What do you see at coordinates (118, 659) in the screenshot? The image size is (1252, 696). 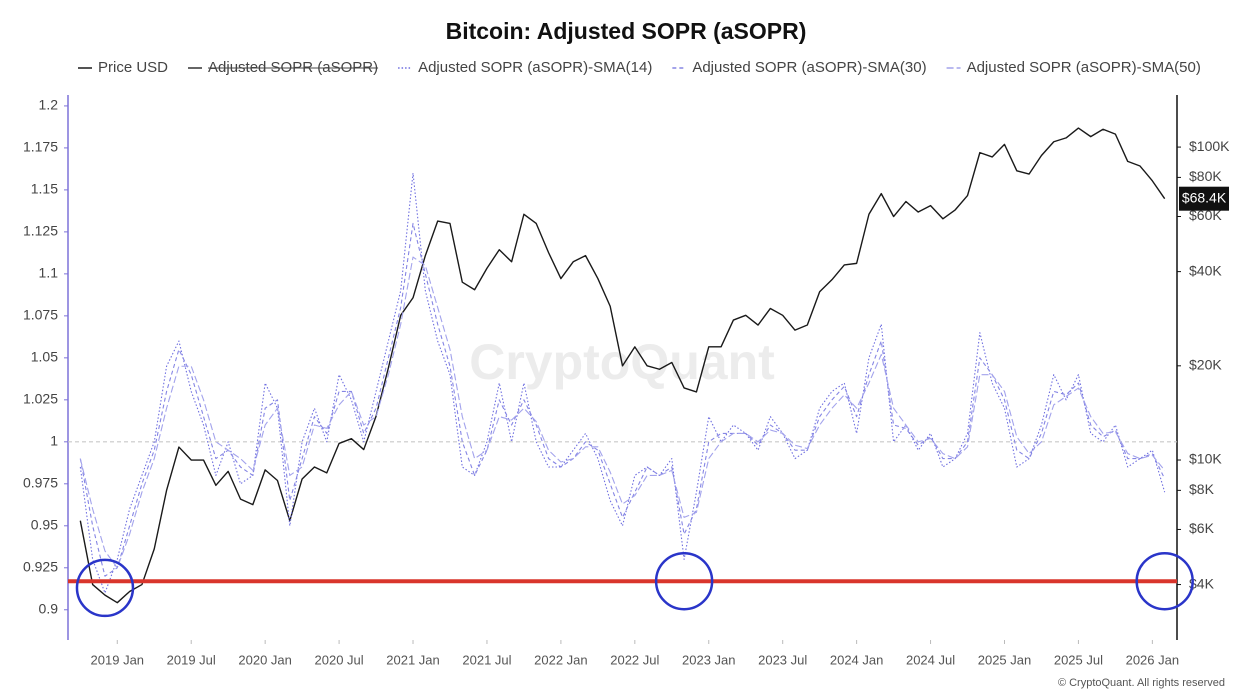 I see `x-tick-label: 2019 Jan` at bounding box center [118, 659].